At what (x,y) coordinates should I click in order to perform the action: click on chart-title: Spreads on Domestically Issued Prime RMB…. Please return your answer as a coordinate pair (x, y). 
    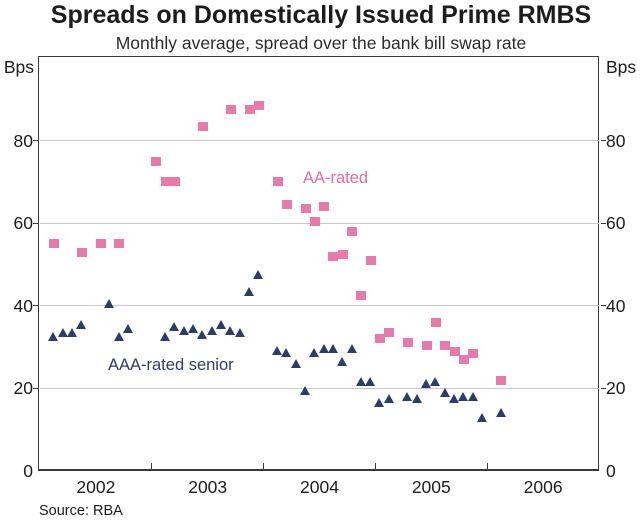
    Looking at the image, I should click on (321, 15).